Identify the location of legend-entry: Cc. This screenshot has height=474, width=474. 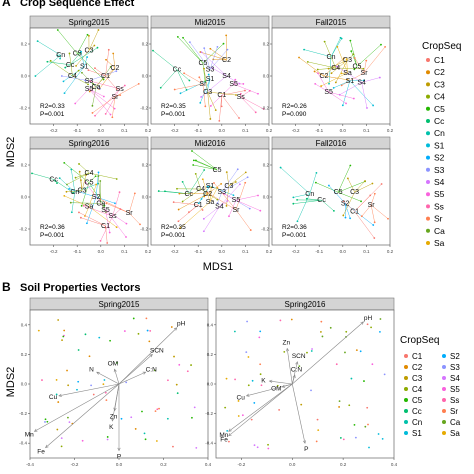
(439, 121).